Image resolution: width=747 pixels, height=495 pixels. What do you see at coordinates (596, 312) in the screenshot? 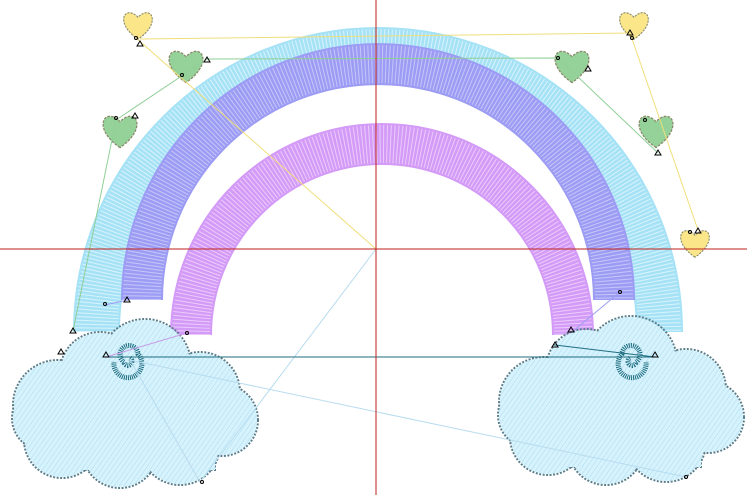
I see `purple-jump` at bounding box center [596, 312].